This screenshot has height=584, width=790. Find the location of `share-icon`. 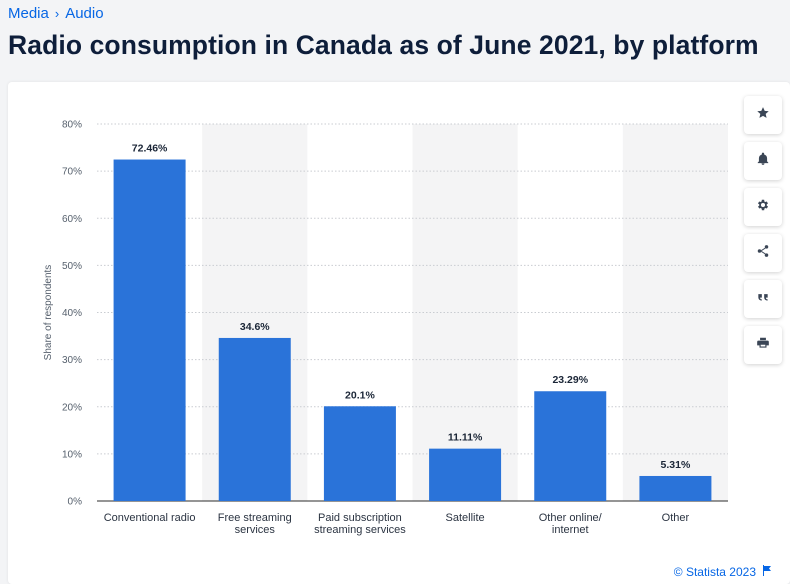

share-icon is located at coordinates (763, 253).